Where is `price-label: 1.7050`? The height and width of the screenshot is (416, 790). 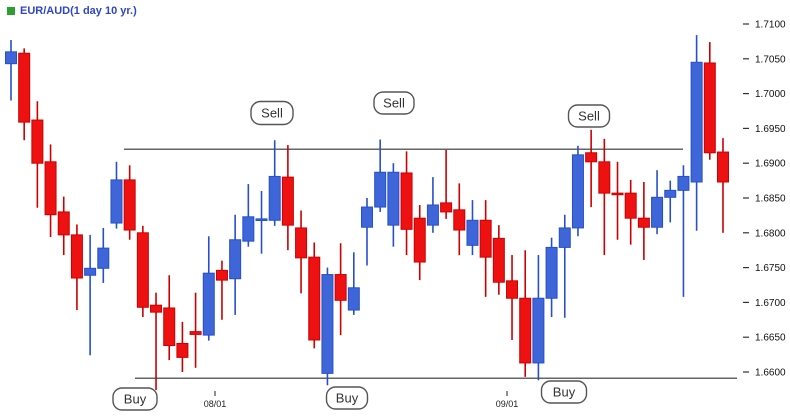 price-label: 1.7050 is located at coordinates (770, 59).